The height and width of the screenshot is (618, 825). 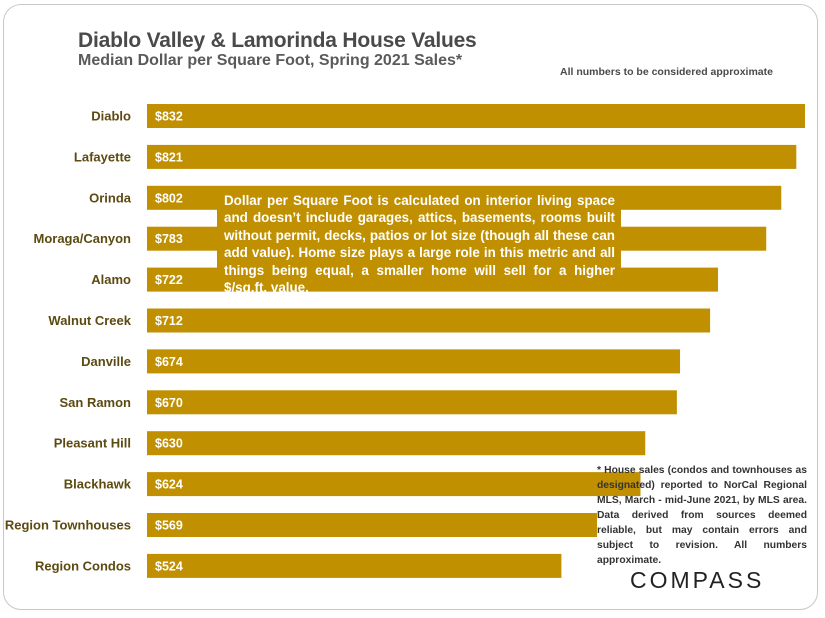 I want to click on category-label: Region Condos, so click(x=83, y=565).